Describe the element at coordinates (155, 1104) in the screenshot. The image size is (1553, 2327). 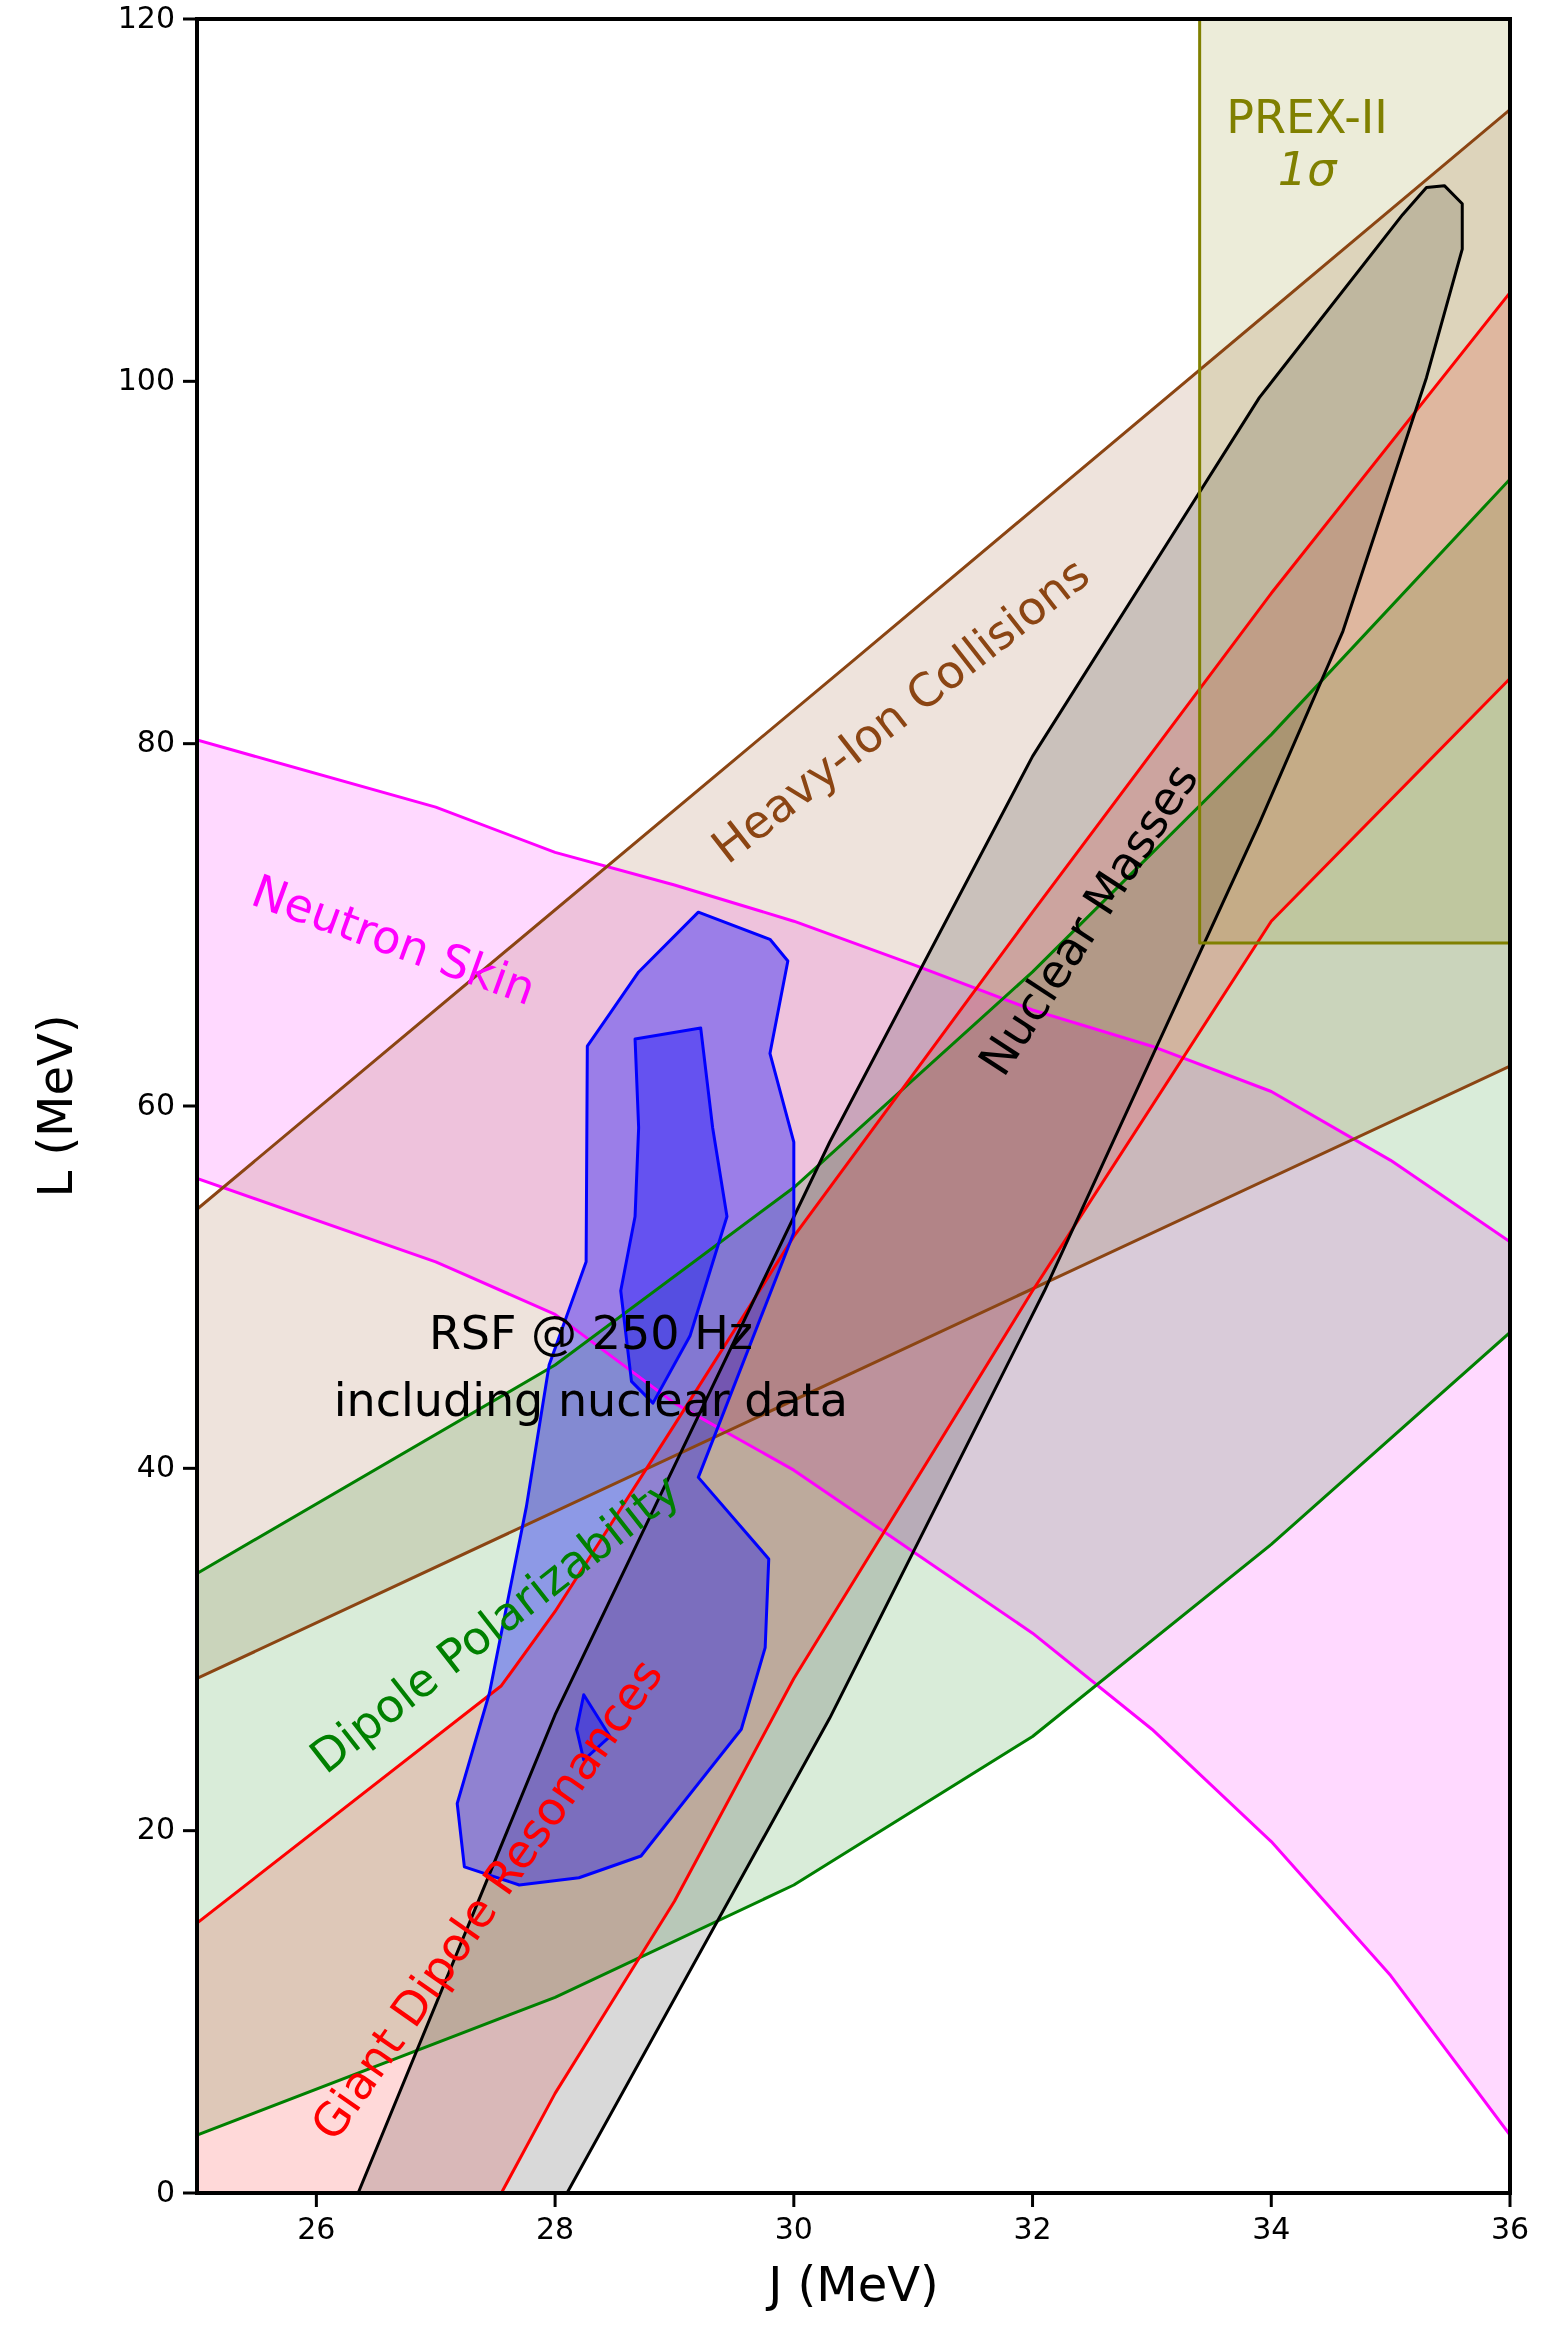
I see `y-tick-label: 60` at that location.